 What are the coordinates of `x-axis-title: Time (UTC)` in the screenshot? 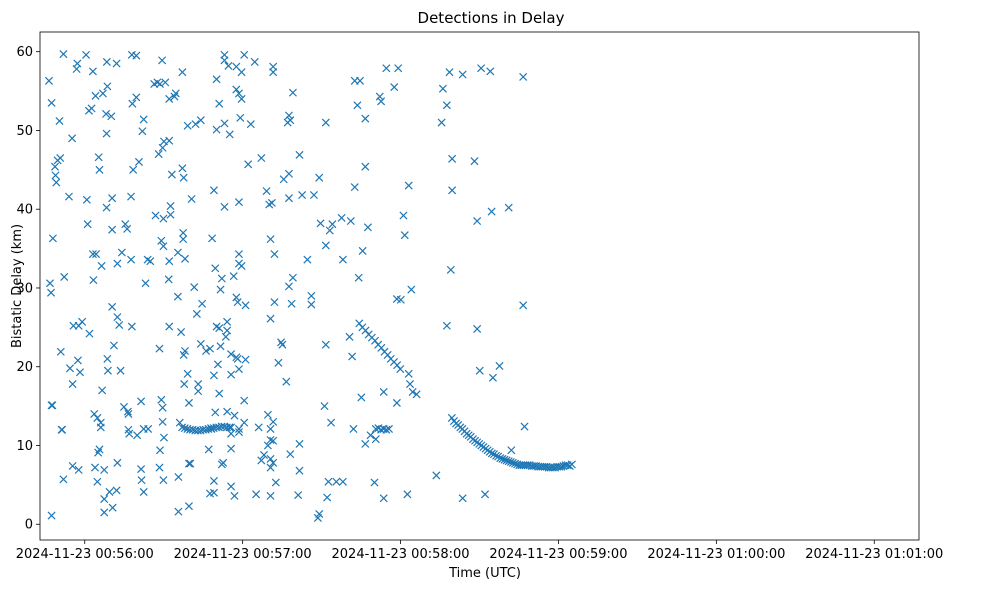 It's located at (484, 573).